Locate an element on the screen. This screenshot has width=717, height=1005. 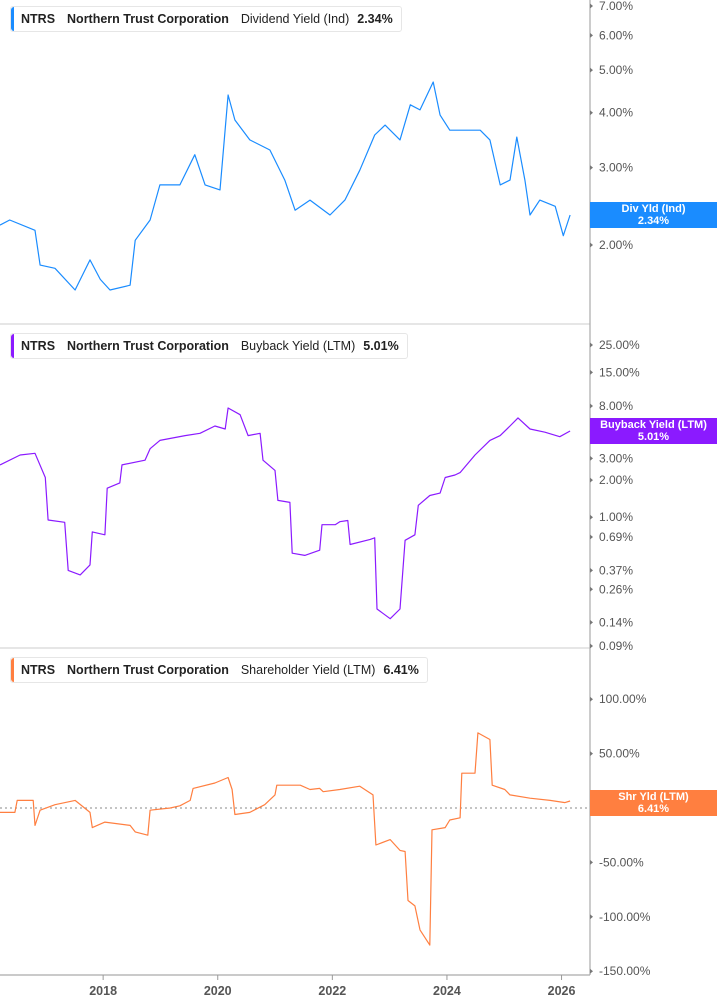
metric-name: Buyback Yield (LTM) is located at coordinates (298, 346).